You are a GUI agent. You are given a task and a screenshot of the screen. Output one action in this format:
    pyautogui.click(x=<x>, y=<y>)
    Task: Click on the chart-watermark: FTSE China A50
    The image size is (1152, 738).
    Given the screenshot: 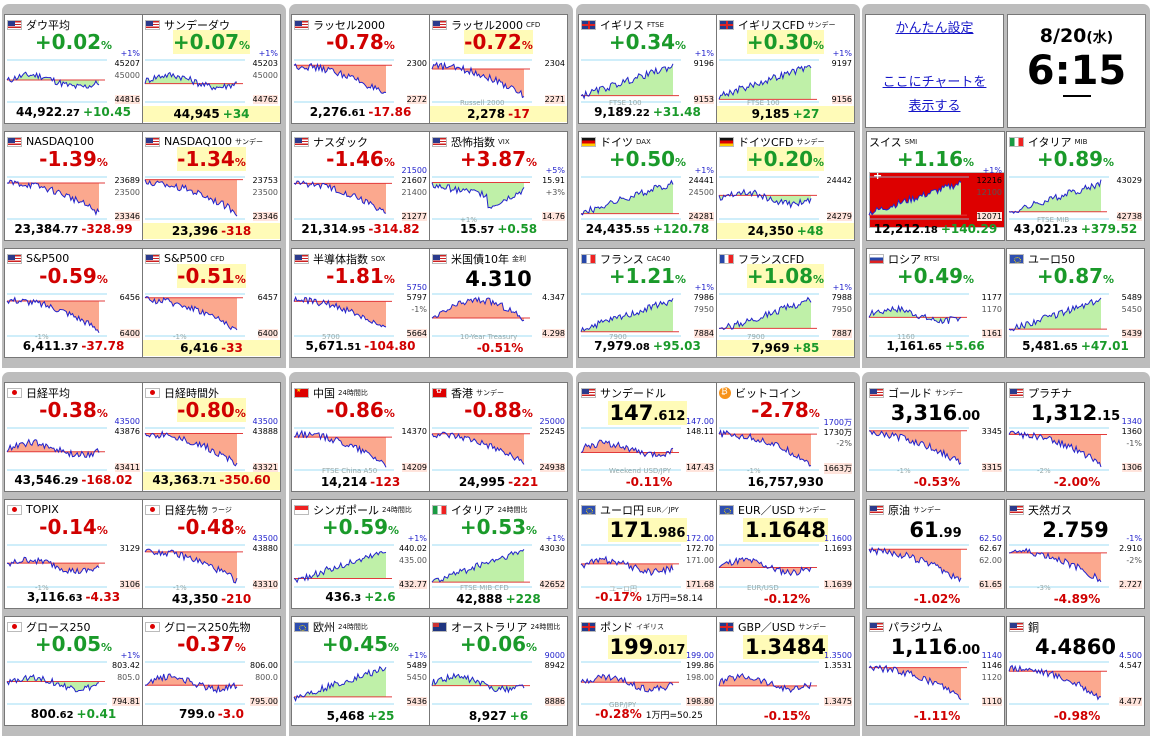 What is the action you would take?
    pyautogui.click(x=350, y=471)
    